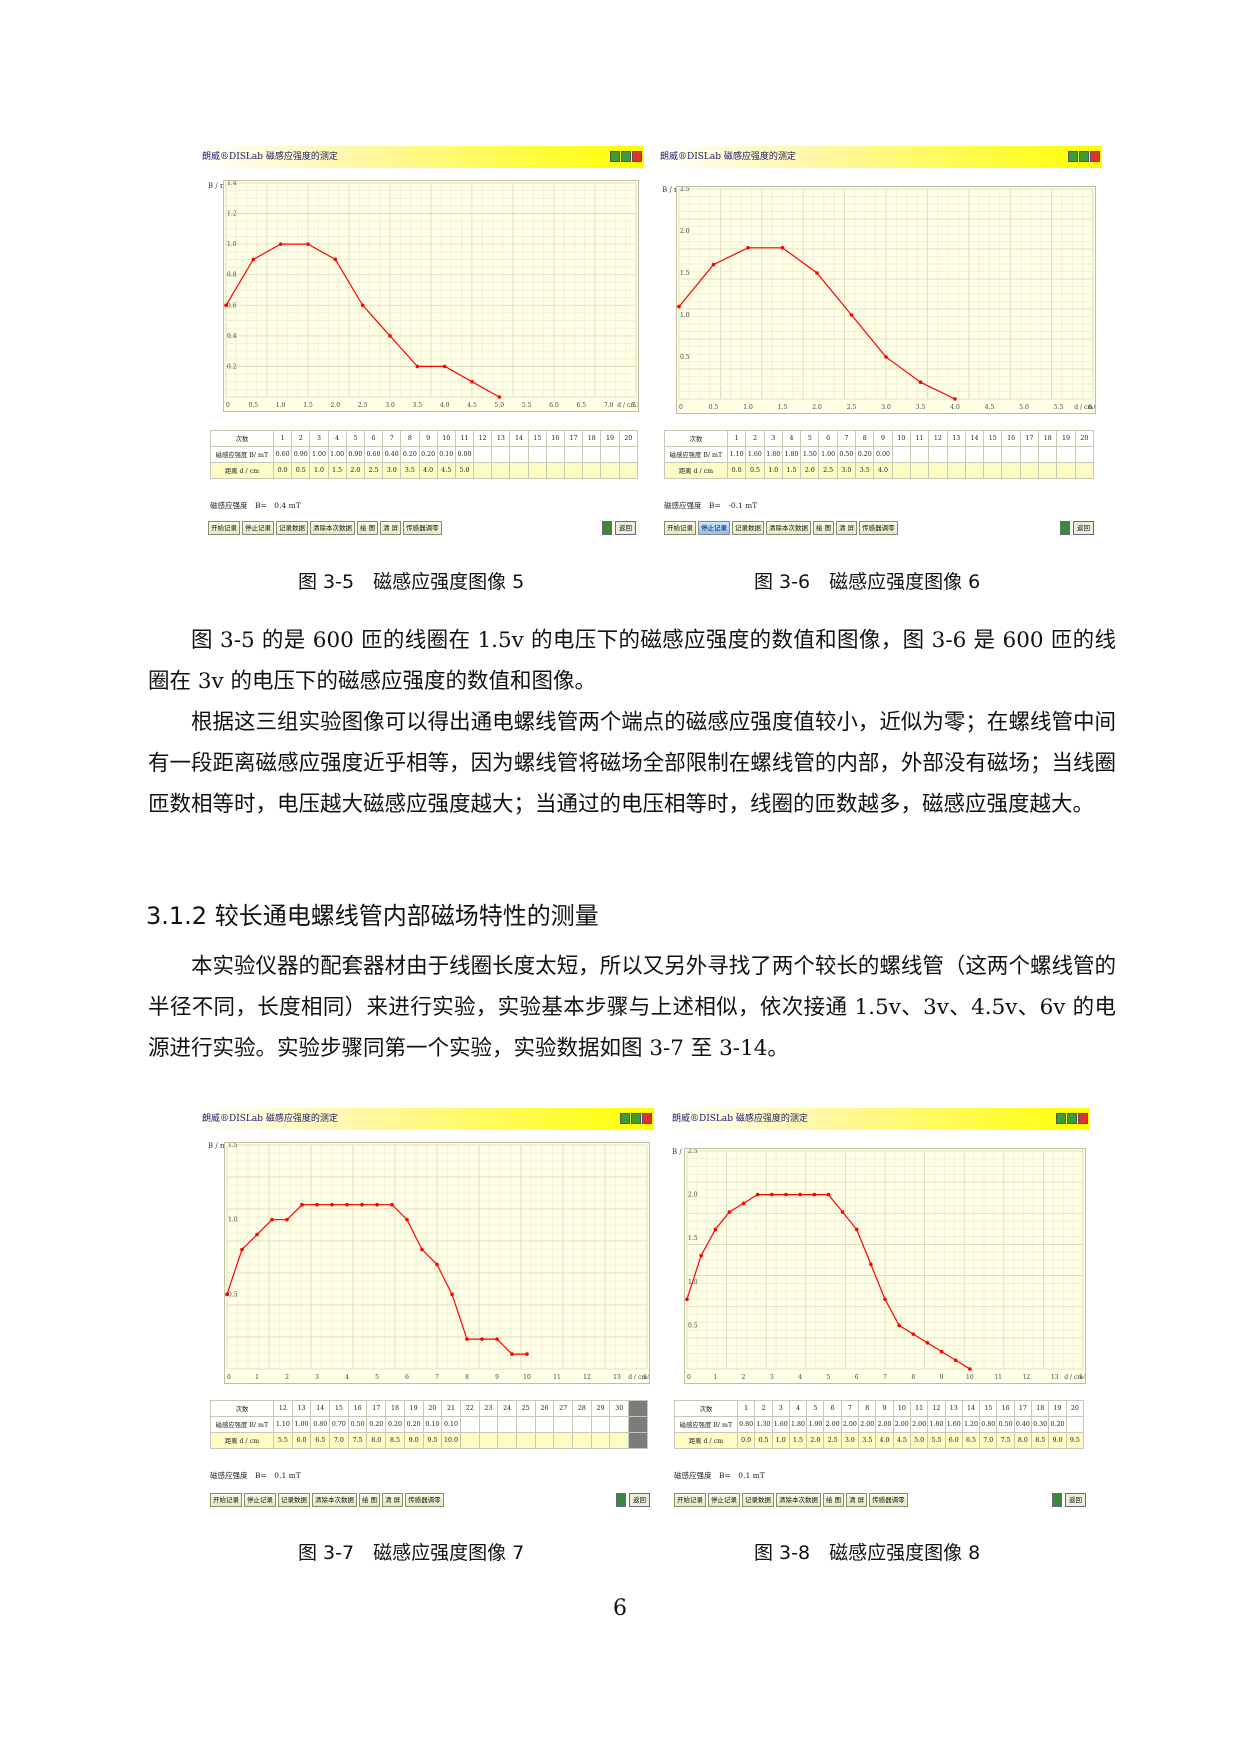 Image resolution: width=1240 pixels, height=1754 pixels. I want to click on table-cell: 0.00, so click(883, 454).